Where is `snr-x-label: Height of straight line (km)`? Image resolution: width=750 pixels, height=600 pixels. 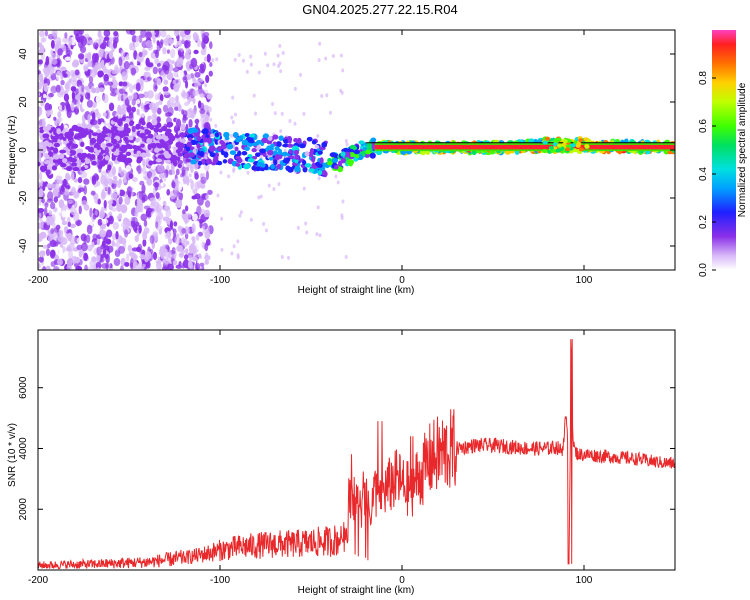 snr-x-label: Height of straight line (km) is located at coordinates (356, 590).